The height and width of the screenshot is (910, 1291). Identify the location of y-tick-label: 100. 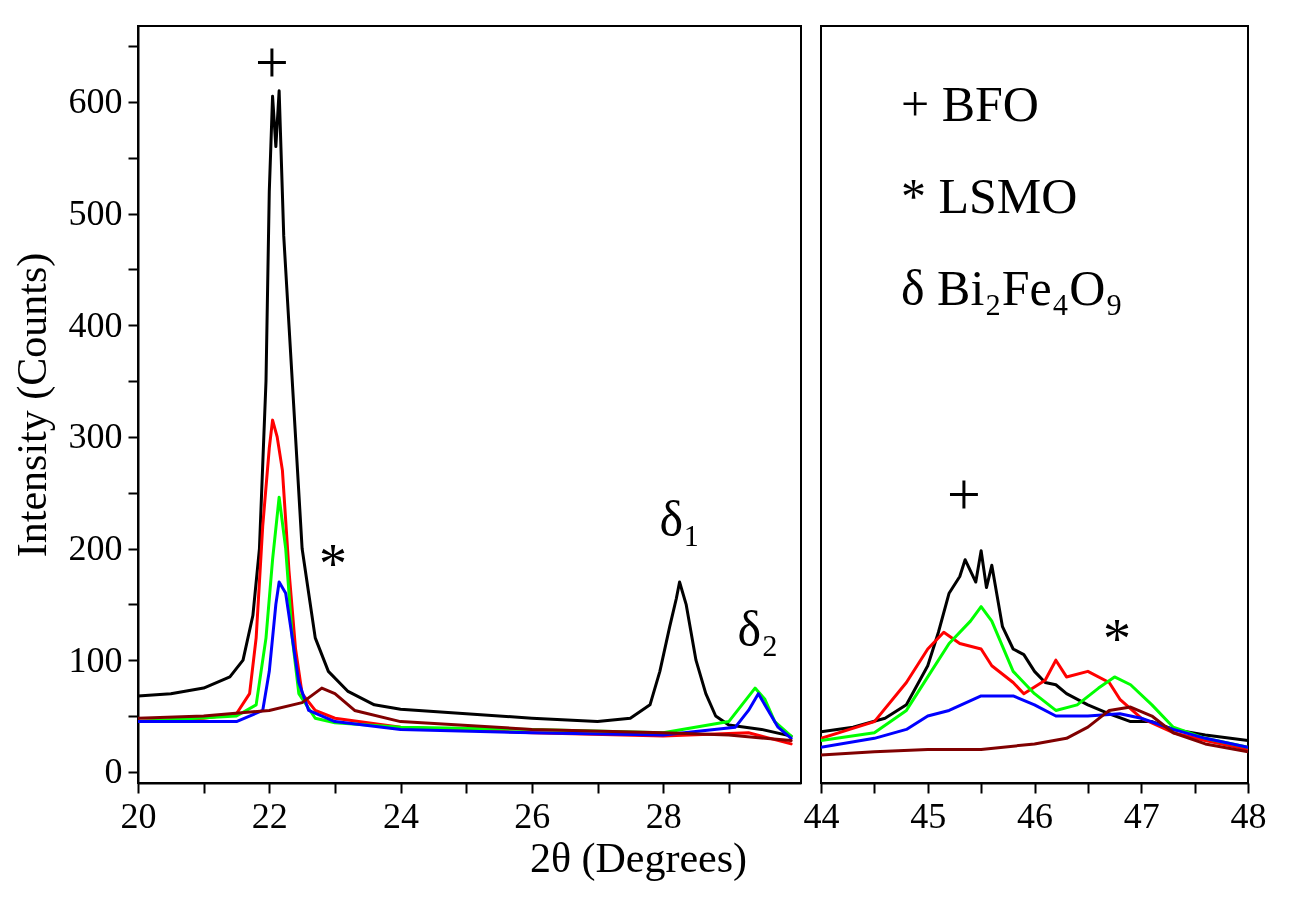
(95, 659).